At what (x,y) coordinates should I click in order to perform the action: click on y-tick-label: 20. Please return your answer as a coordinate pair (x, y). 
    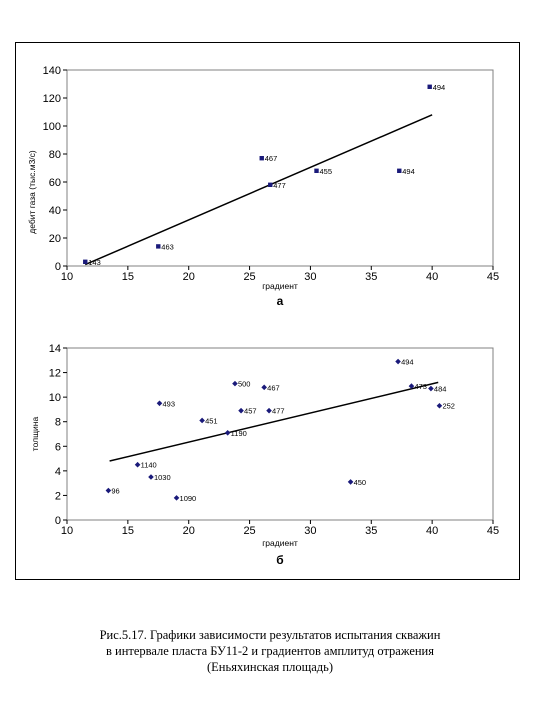
    Looking at the image, I should click on (55, 239).